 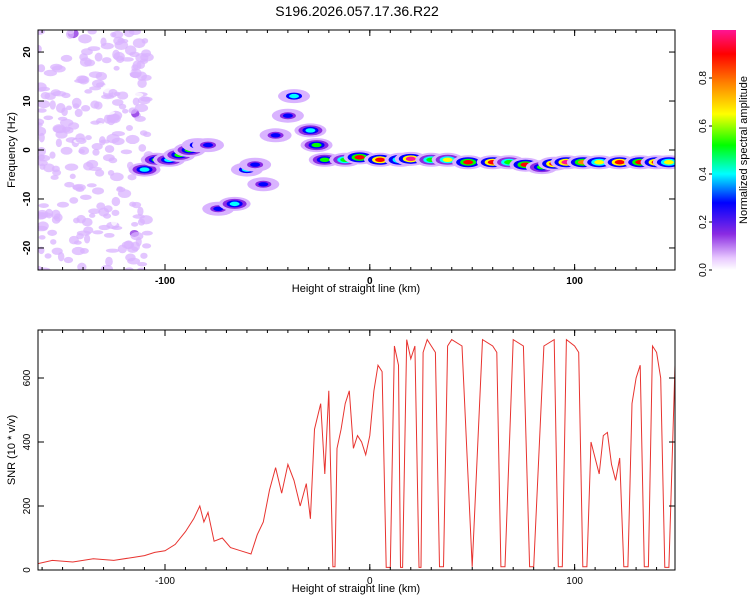 I want to click on colorbar-tick-label: 0.8, so click(x=703, y=78).